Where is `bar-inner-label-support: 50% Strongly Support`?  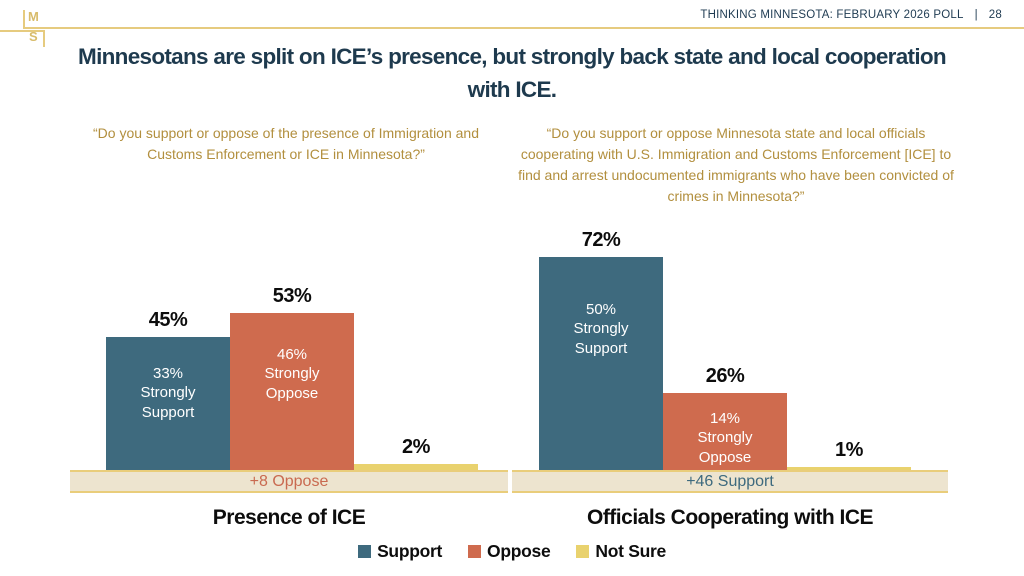 bar-inner-label-support: 50% Strongly Support is located at coordinates (601, 328).